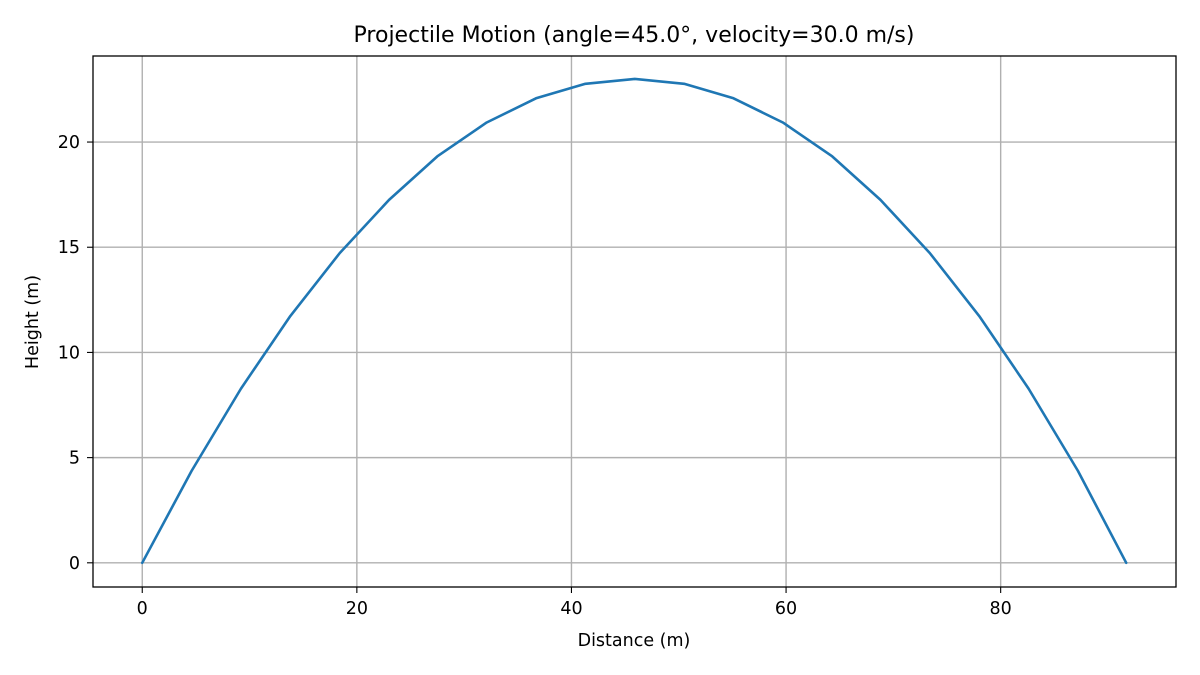  What do you see at coordinates (1001, 609) in the screenshot?
I see `x-tick-label: 80` at bounding box center [1001, 609].